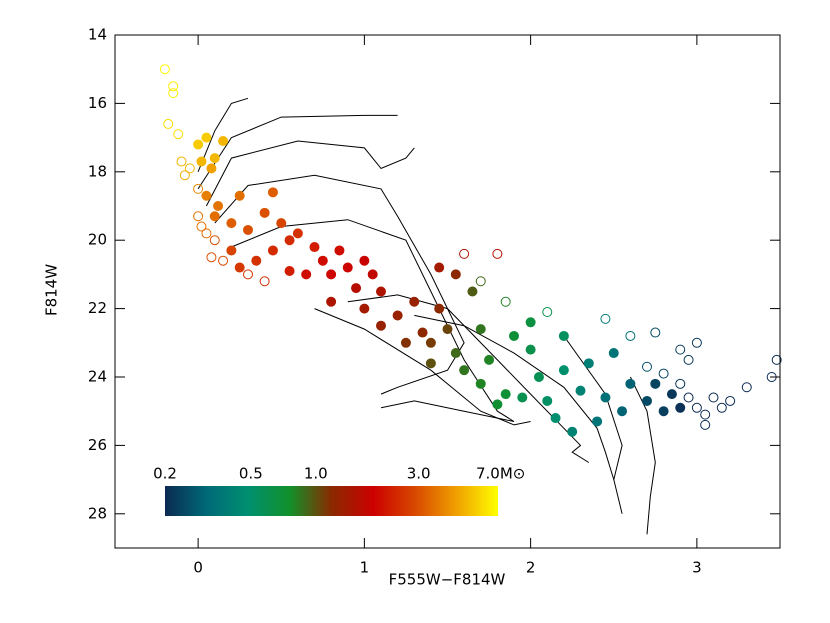  What do you see at coordinates (331, 501) in the screenshot?
I see `colorbar` at bounding box center [331, 501].